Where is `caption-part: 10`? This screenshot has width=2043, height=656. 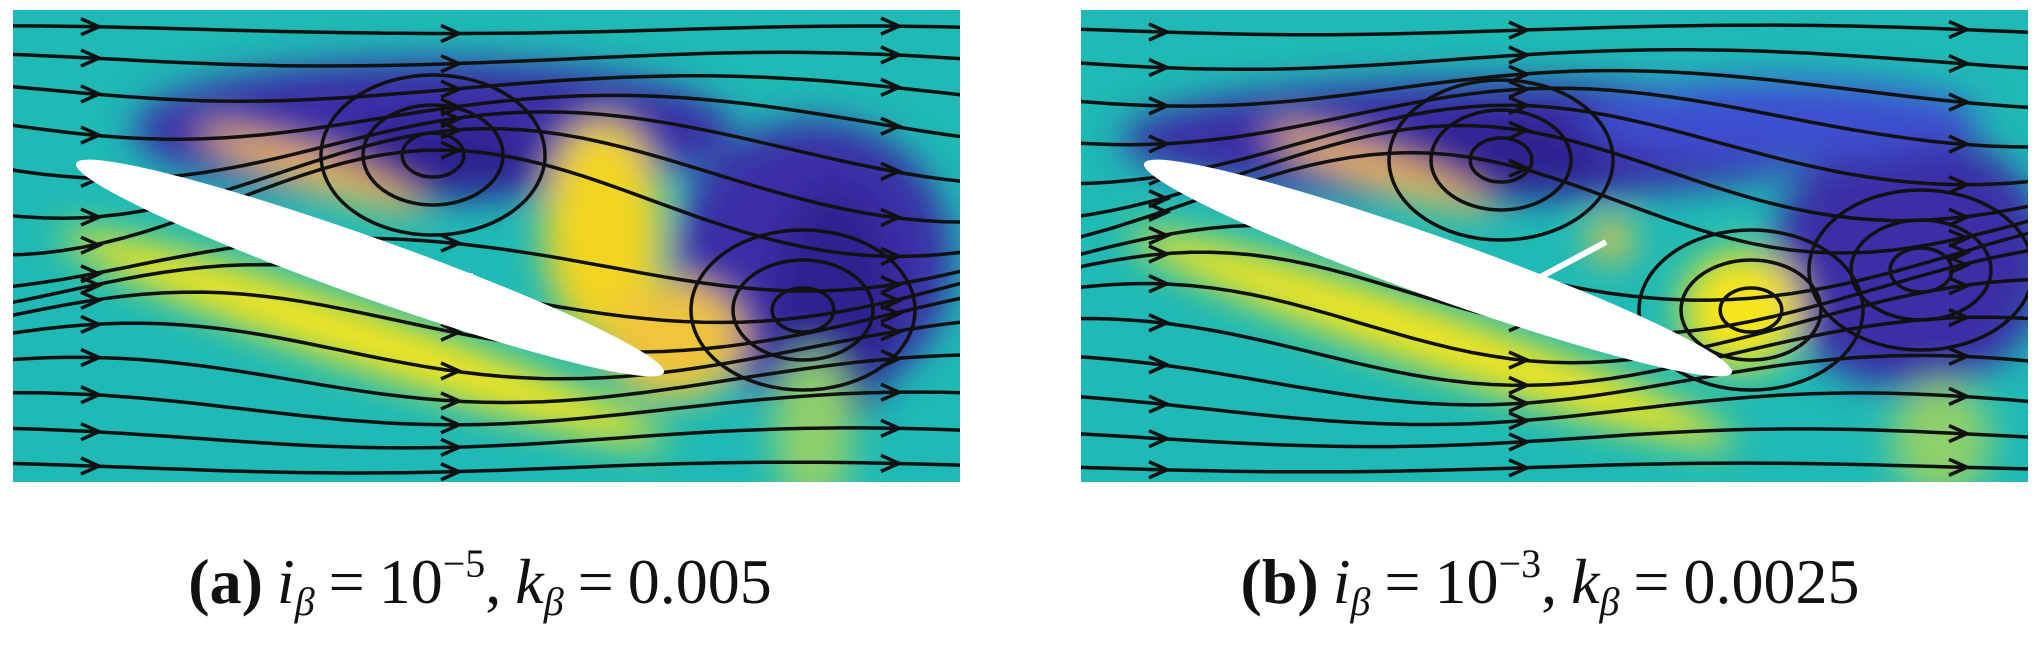 caption-part: 10 is located at coordinates (1466, 581).